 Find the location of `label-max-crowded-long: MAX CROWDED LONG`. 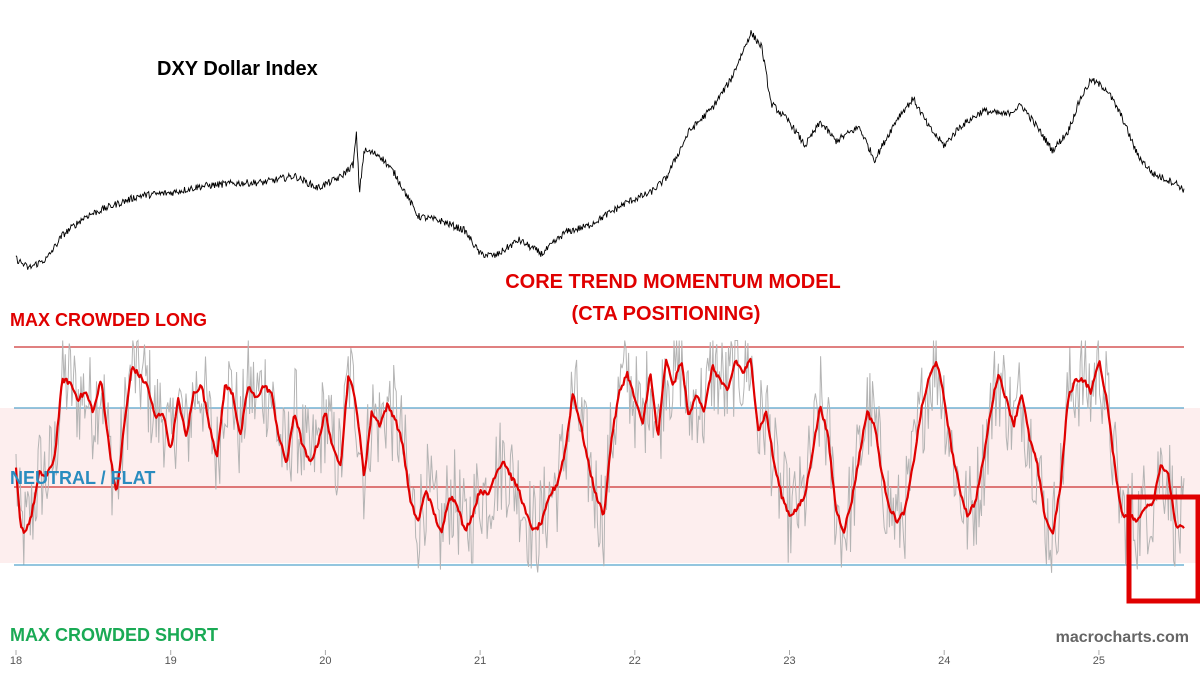

label-max-crowded-long: MAX CROWDED LONG is located at coordinates (108, 320).